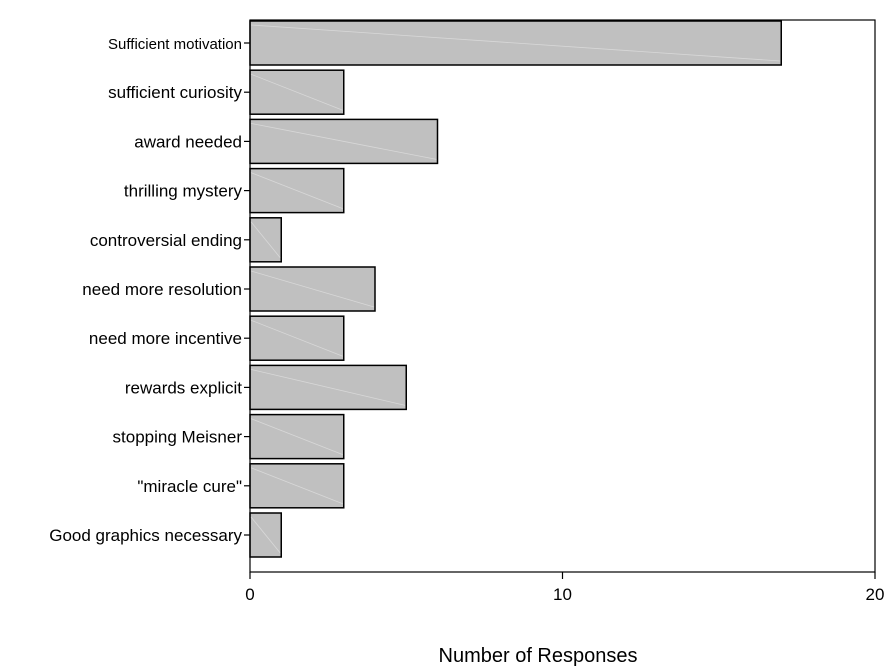 The width and height of the screenshot is (888, 670). Describe the element at coordinates (175, 44) in the screenshot. I see `category-label: Sufficient motivation` at that location.